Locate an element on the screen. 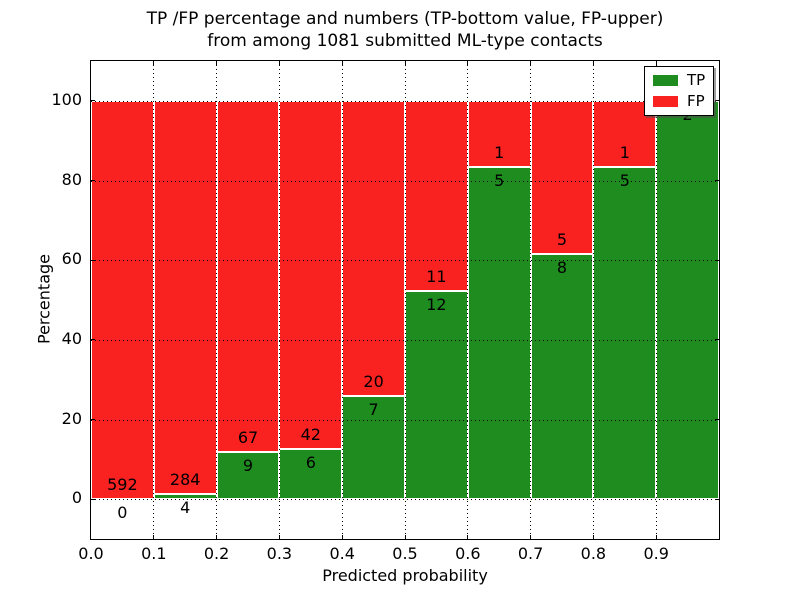 This screenshot has width=800, height=600. tp-count-label: 6 is located at coordinates (310, 463).